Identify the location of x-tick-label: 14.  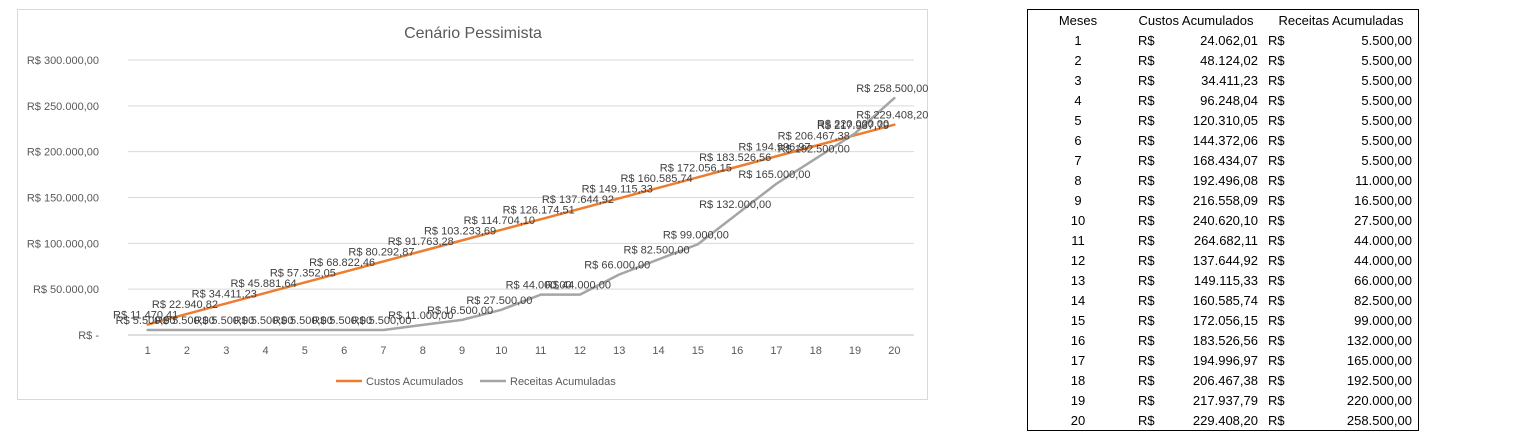
(658, 351).